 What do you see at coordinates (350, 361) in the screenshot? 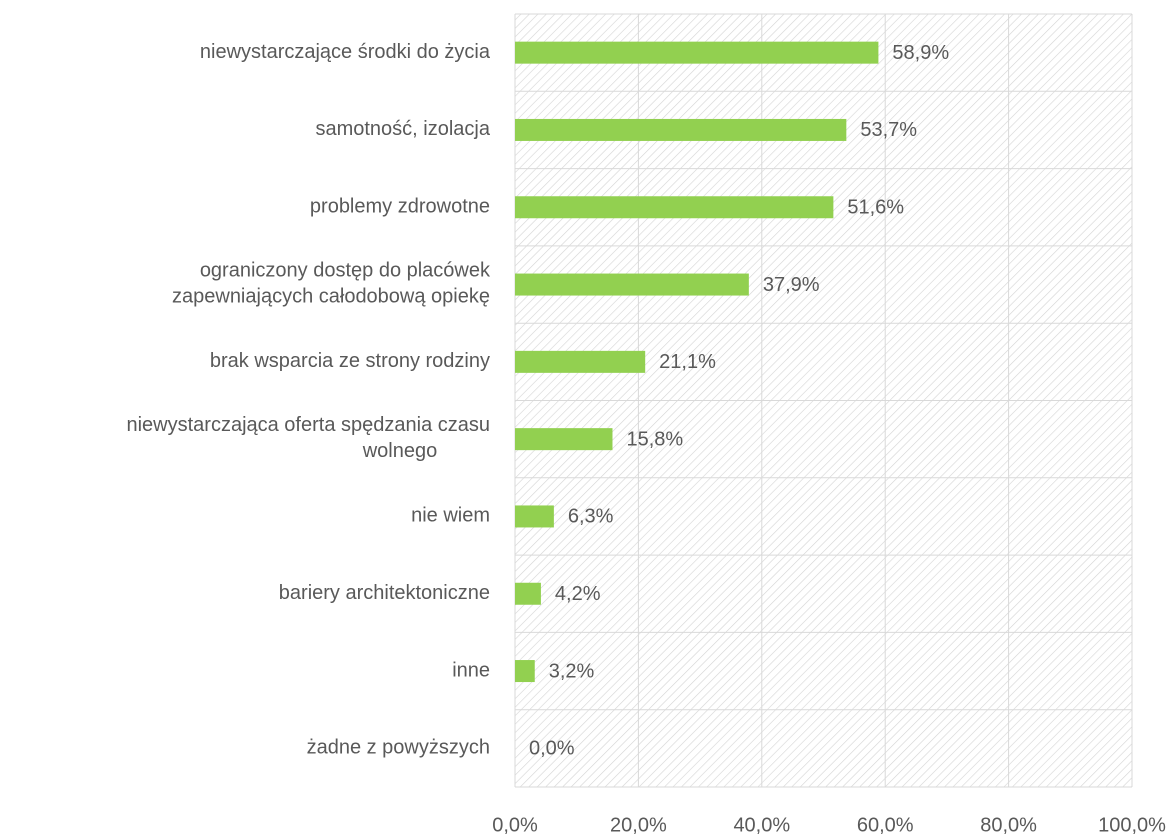
I see `y-tick-label: brak wsparcia ze strony rodziny` at bounding box center [350, 361].